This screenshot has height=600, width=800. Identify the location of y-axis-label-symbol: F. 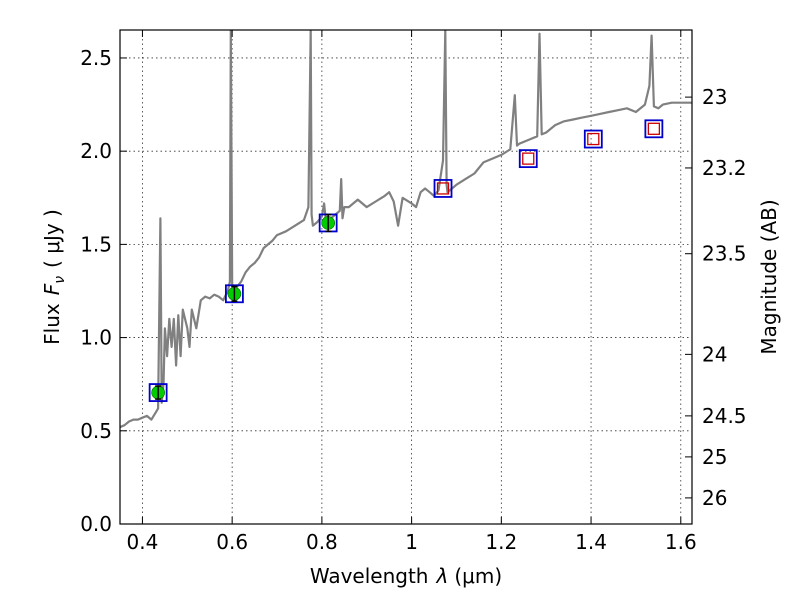
(52, 289).